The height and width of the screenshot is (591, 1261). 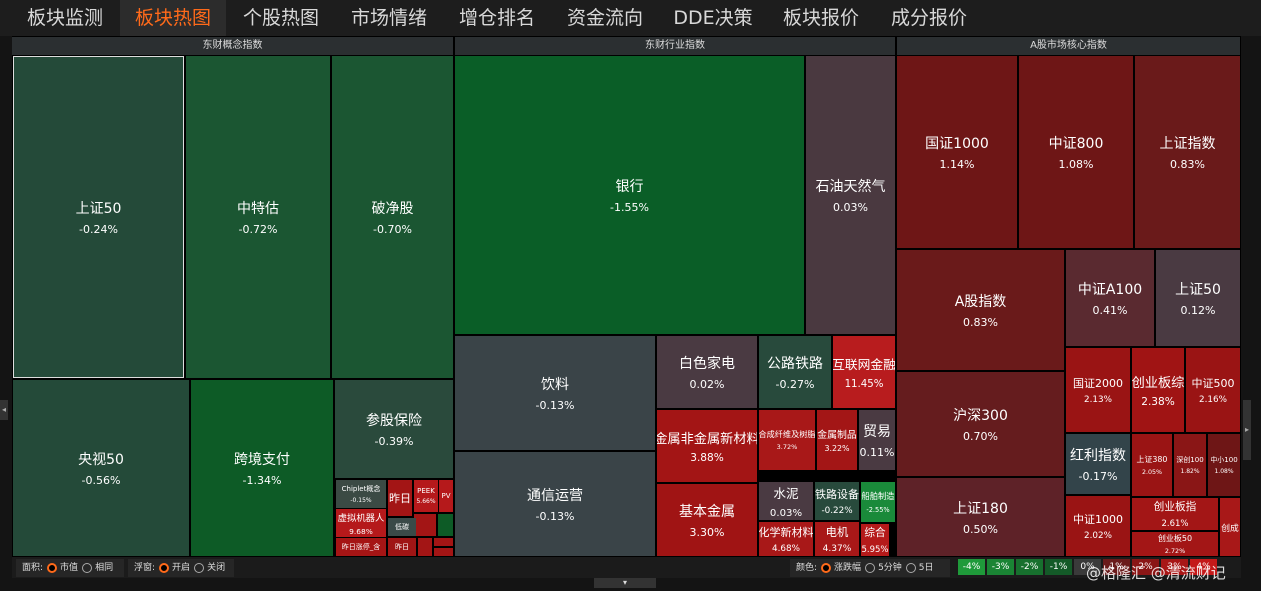 What do you see at coordinates (1152, 465) in the screenshot?
I see `tile: 上证380 2.05%` at bounding box center [1152, 465].